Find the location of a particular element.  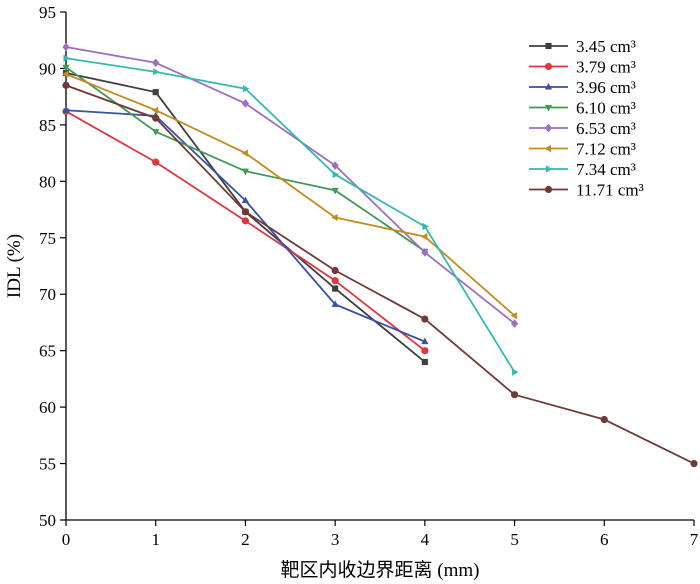

y-tick-label: 90 is located at coordinates (47, 68).